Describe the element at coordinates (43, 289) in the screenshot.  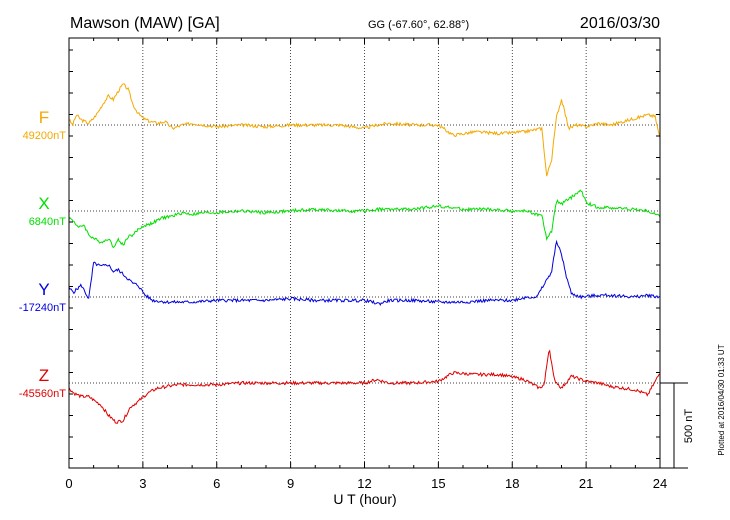
I see `series-name-y: Y` at that location.